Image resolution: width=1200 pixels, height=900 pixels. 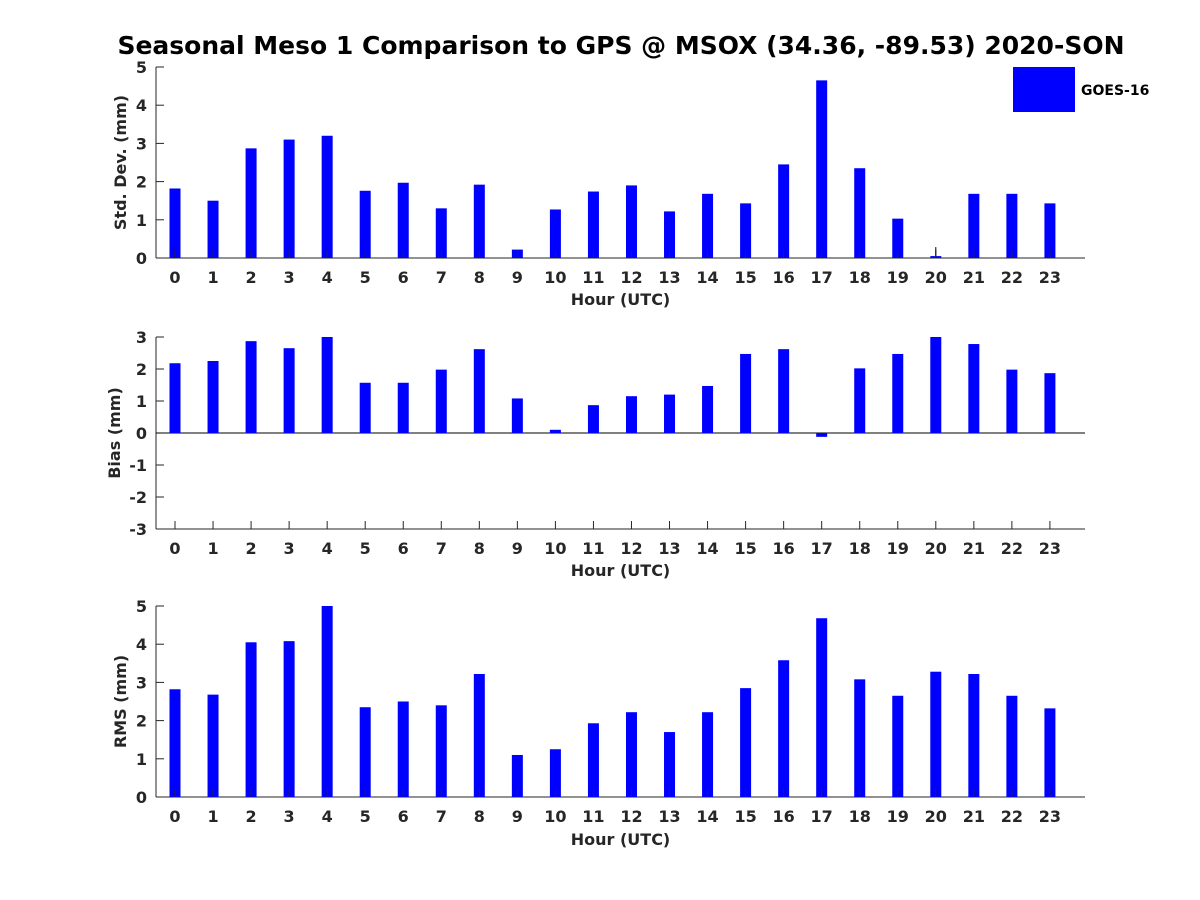 What do you see at coordinates (784, 548) in the screenshot?
I see `x-tick-label: 16` at bounding box center [784, 548].